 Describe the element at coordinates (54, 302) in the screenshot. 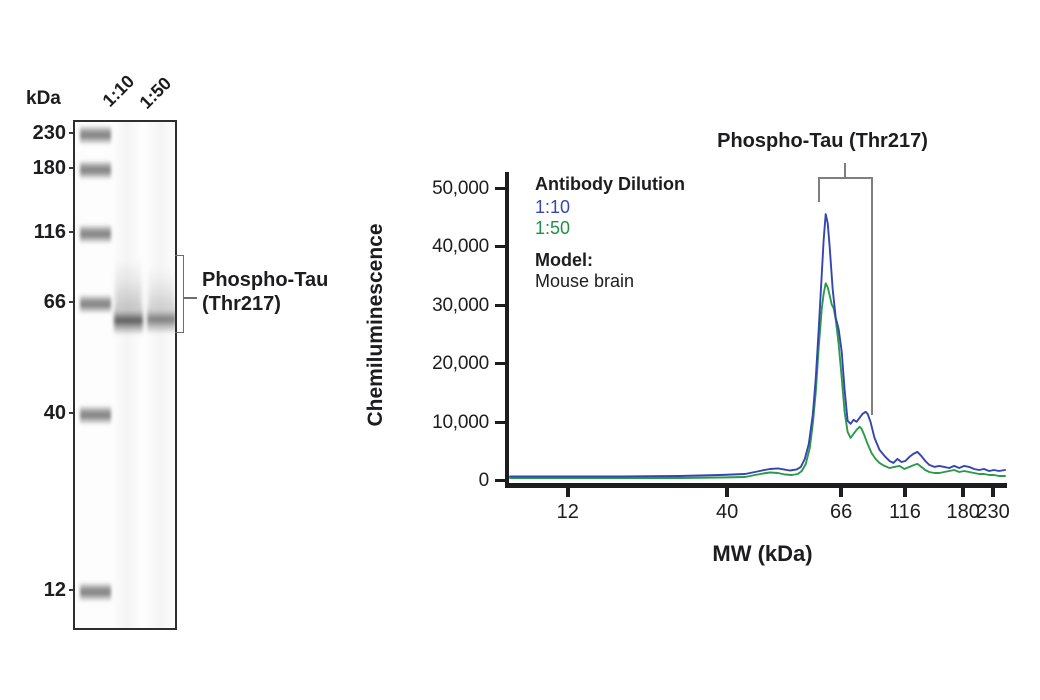

I see `marker-label-66: 66` at that location.